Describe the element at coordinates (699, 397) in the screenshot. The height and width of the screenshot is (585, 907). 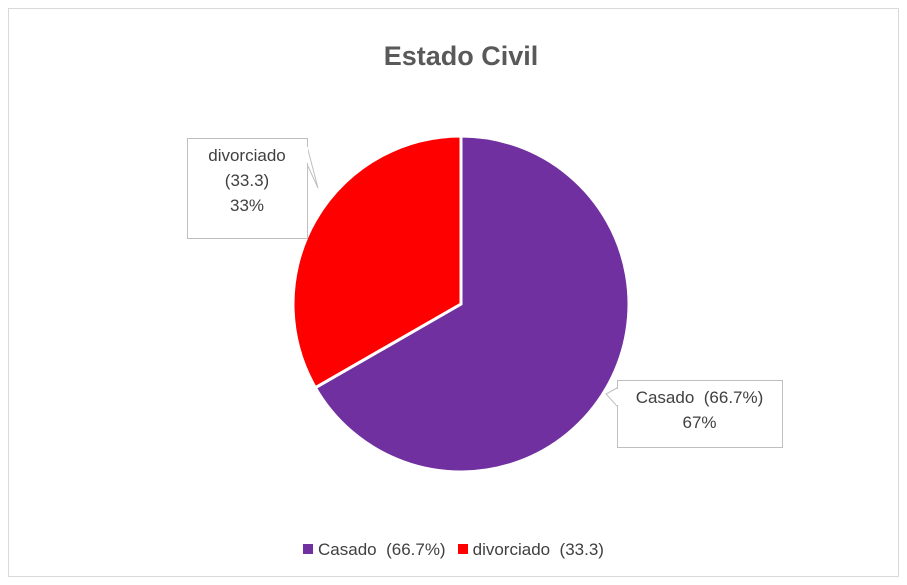
I see `data-label-category: Casado (66.7%)` at that location.